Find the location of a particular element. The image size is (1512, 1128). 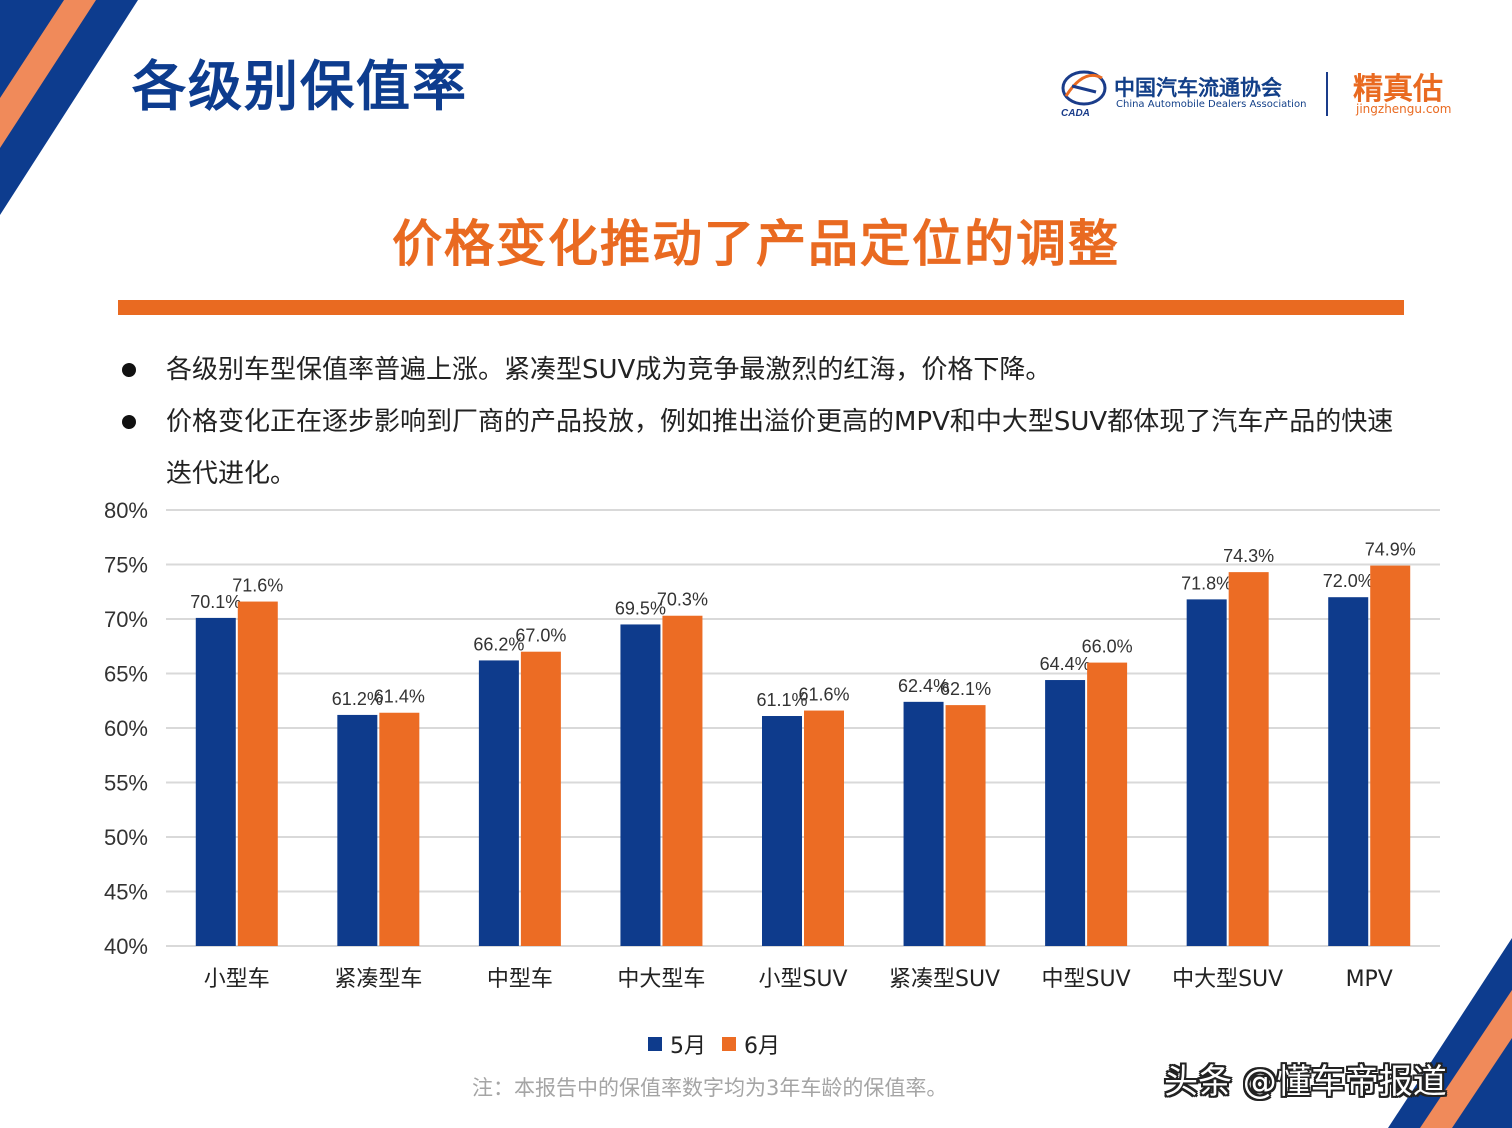

x-tick-label: 紧凑型车 is located at coordinates (378, 979).